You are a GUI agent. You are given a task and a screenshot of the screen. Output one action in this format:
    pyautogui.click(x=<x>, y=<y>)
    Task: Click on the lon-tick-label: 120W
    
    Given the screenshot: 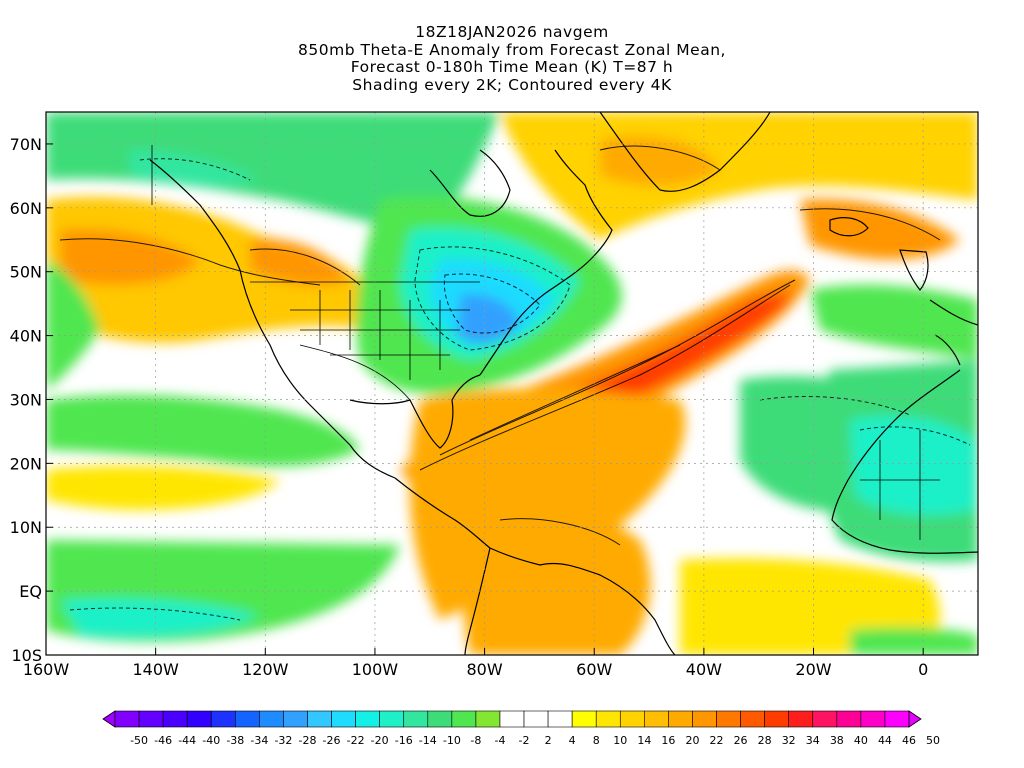 What is the action you would take?
    pyautogui.click(x=265, y=669)
    